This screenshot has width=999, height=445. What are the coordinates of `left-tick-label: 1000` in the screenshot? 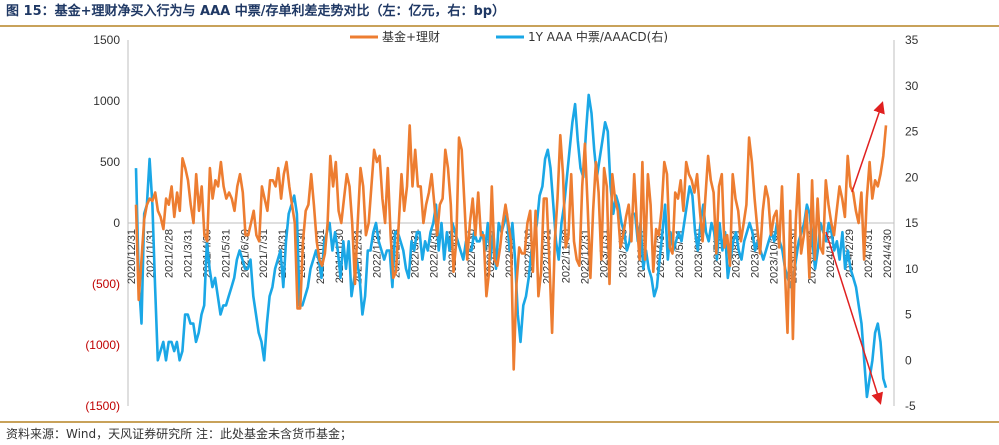 It's located at (106, 101).